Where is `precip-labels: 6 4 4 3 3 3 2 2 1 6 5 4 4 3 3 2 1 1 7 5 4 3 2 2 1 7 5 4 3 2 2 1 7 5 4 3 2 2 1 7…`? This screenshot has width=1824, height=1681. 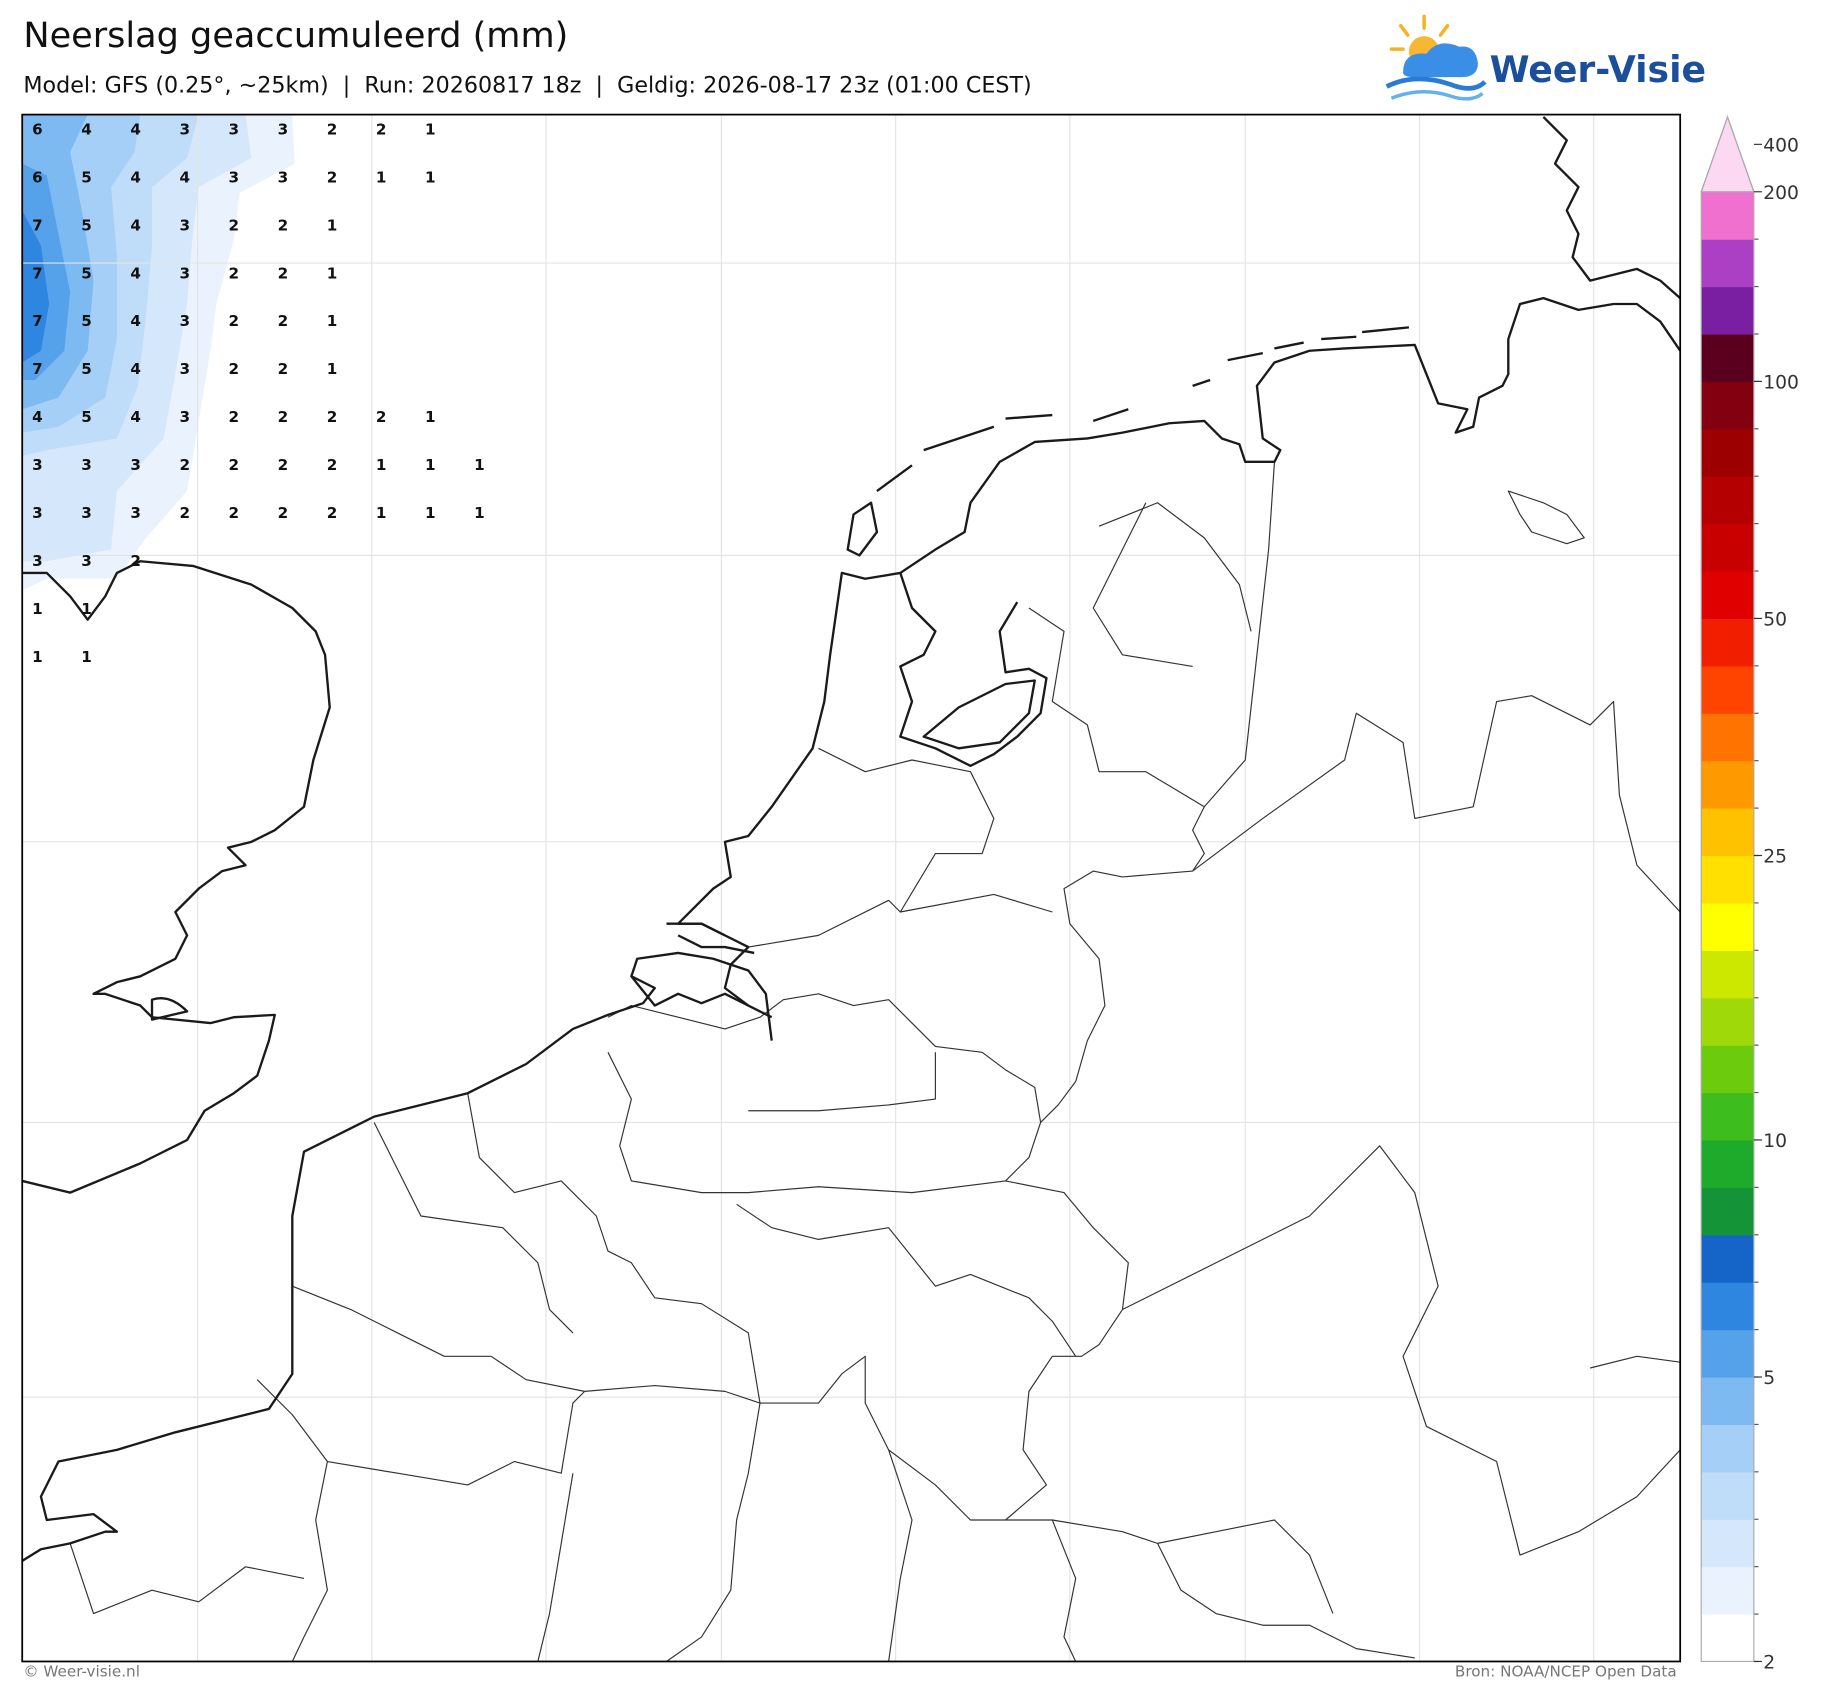 precip-labels: 6 4 4 3 3 3 2 2 1 6 5 4 4 3 3 2 1 1 7 5 4 3 2 2 1 7 5 4 3 2 2 1 7 5 4 3 2 2 1 7… is located at coordinates (258, 392).